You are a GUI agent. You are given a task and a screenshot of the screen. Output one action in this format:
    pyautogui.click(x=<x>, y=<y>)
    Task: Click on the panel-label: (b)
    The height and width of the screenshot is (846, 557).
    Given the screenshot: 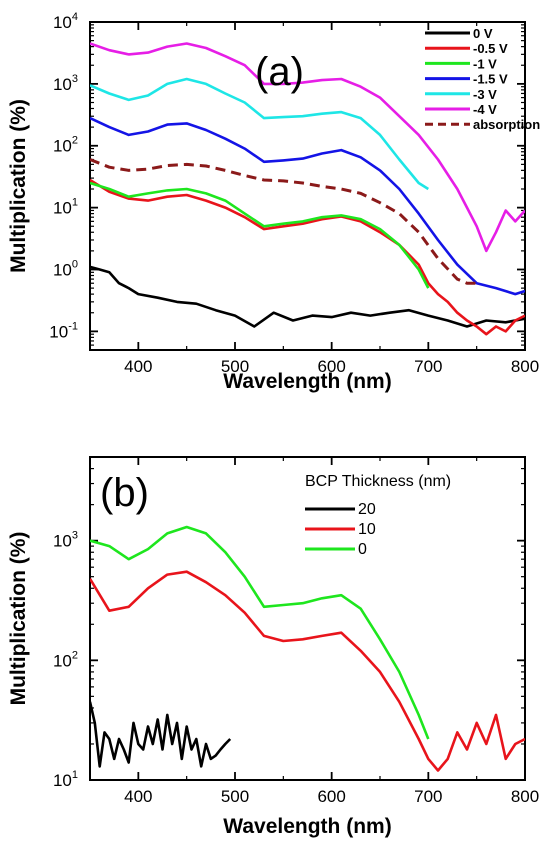 What is the action you would take?
    pyautogui.click(x=124, y=493)
    